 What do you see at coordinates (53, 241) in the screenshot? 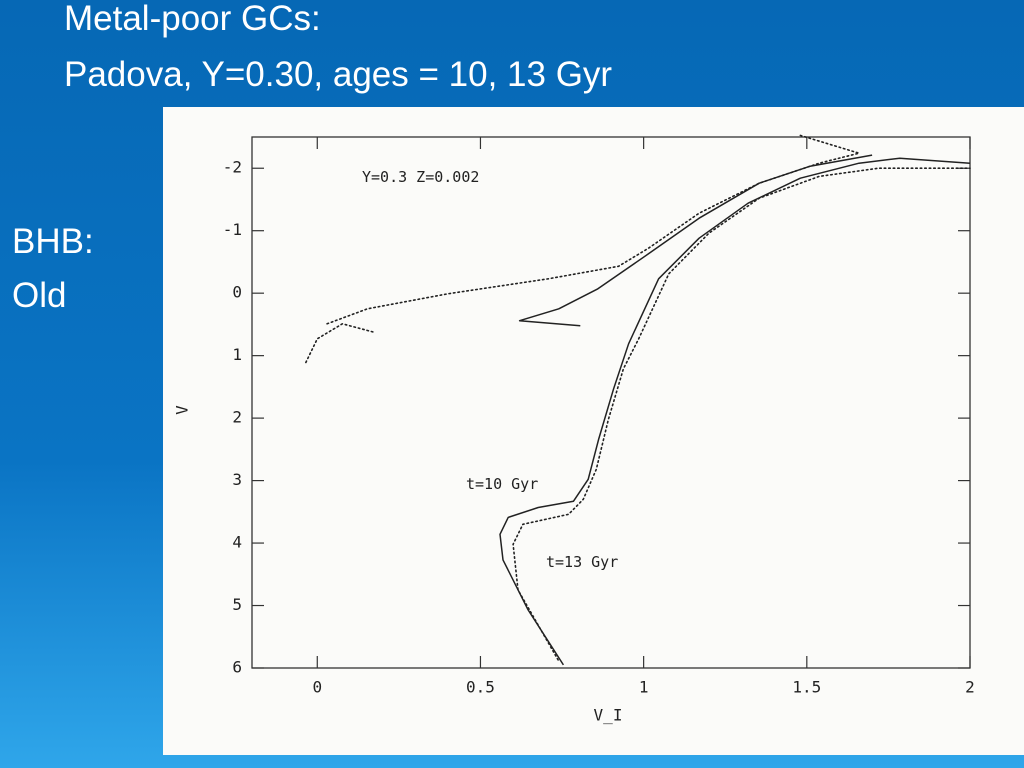
I see `side-text: BHB:` at bounding box center [53, 241].